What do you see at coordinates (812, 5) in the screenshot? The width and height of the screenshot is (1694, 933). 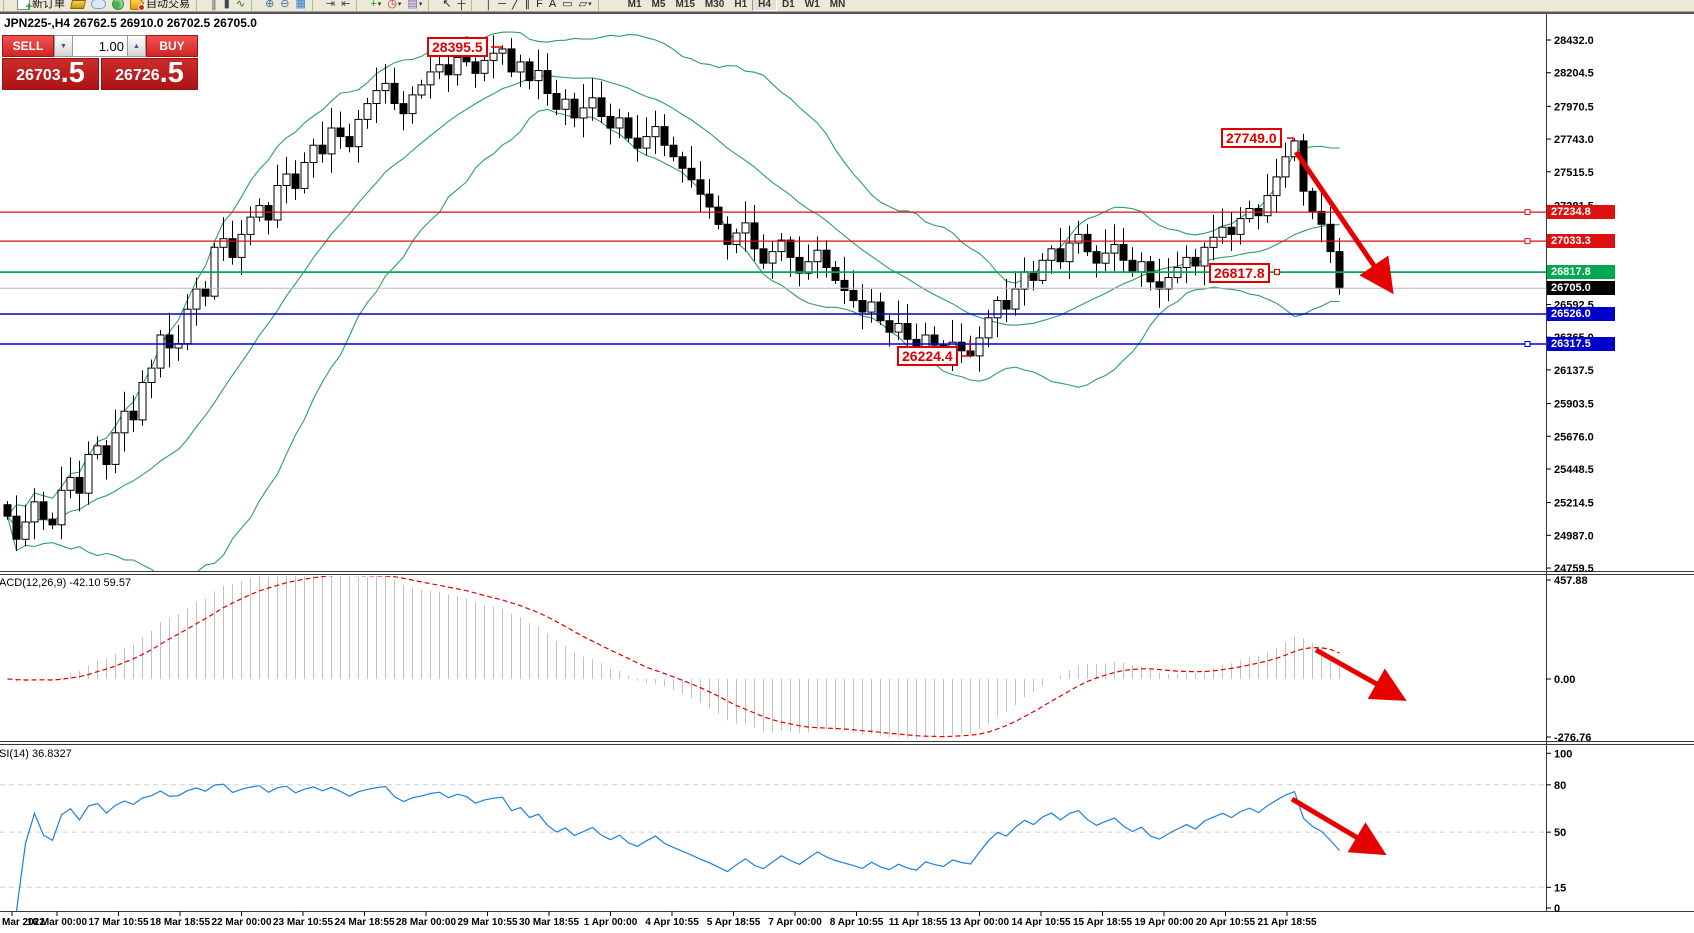 I see `timeframe-w1: W1` at bounding box center [812, 5].